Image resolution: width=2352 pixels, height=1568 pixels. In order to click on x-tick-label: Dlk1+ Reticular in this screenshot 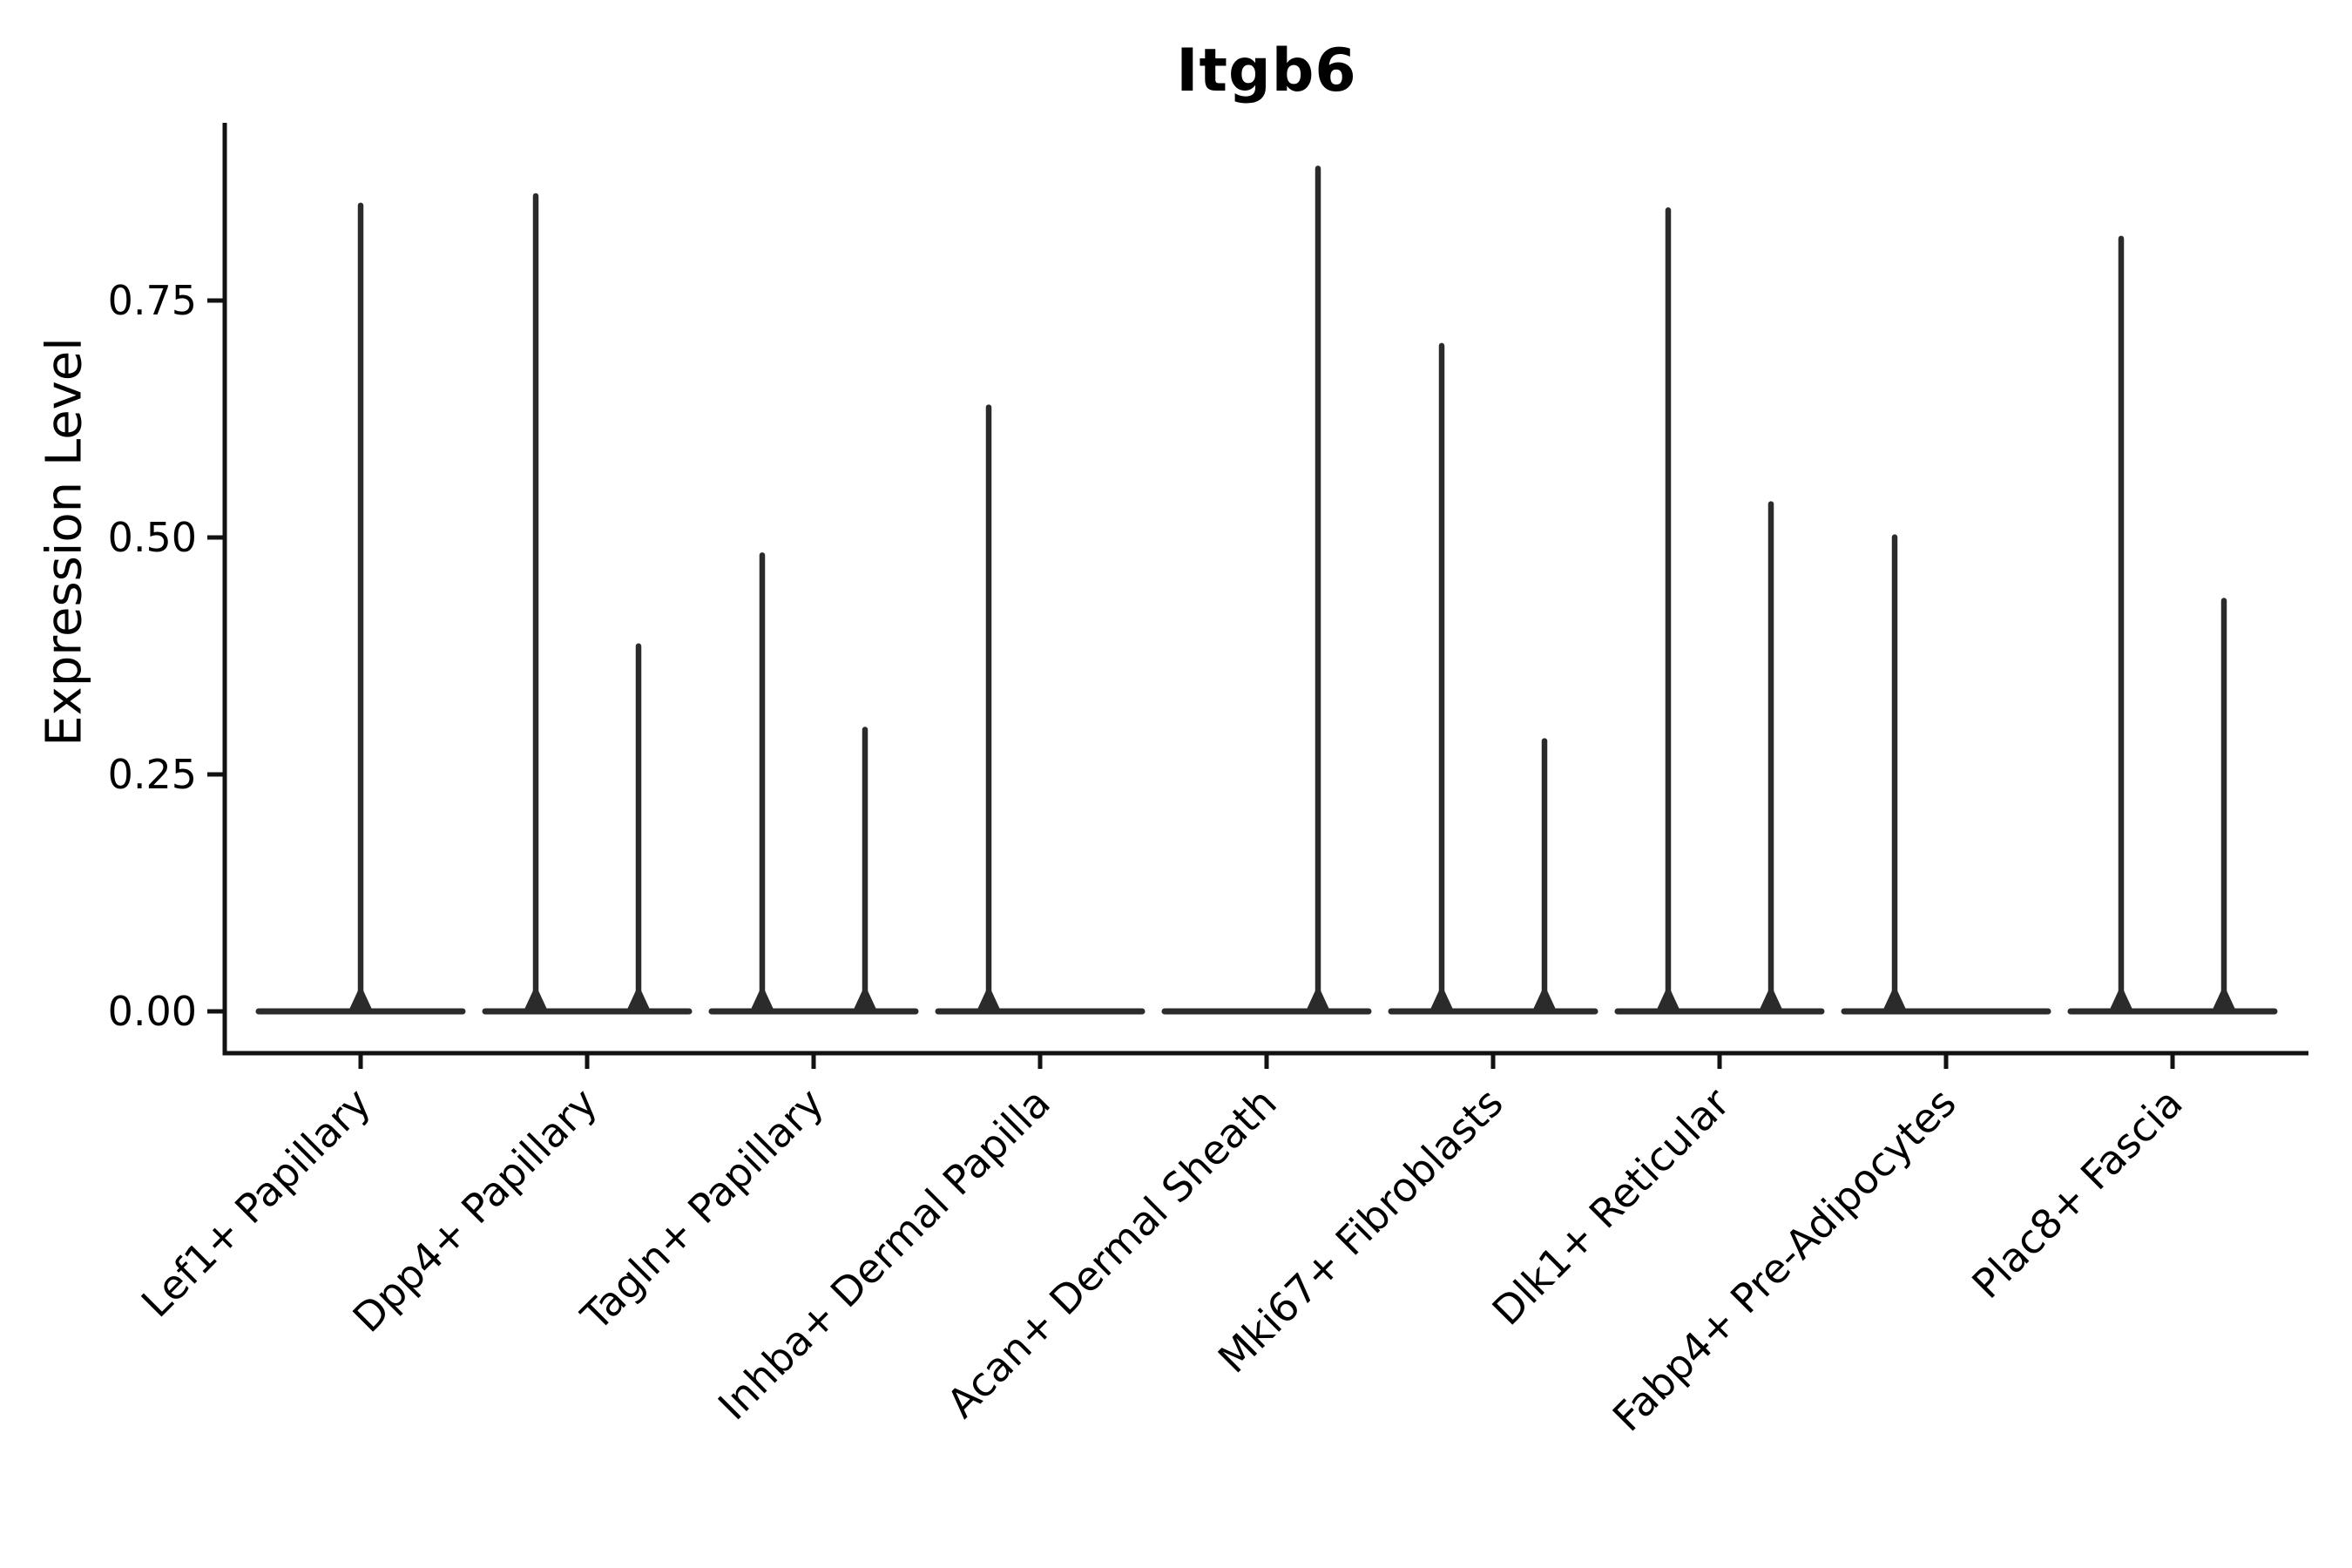, I will do `click(1611, 1207)`.